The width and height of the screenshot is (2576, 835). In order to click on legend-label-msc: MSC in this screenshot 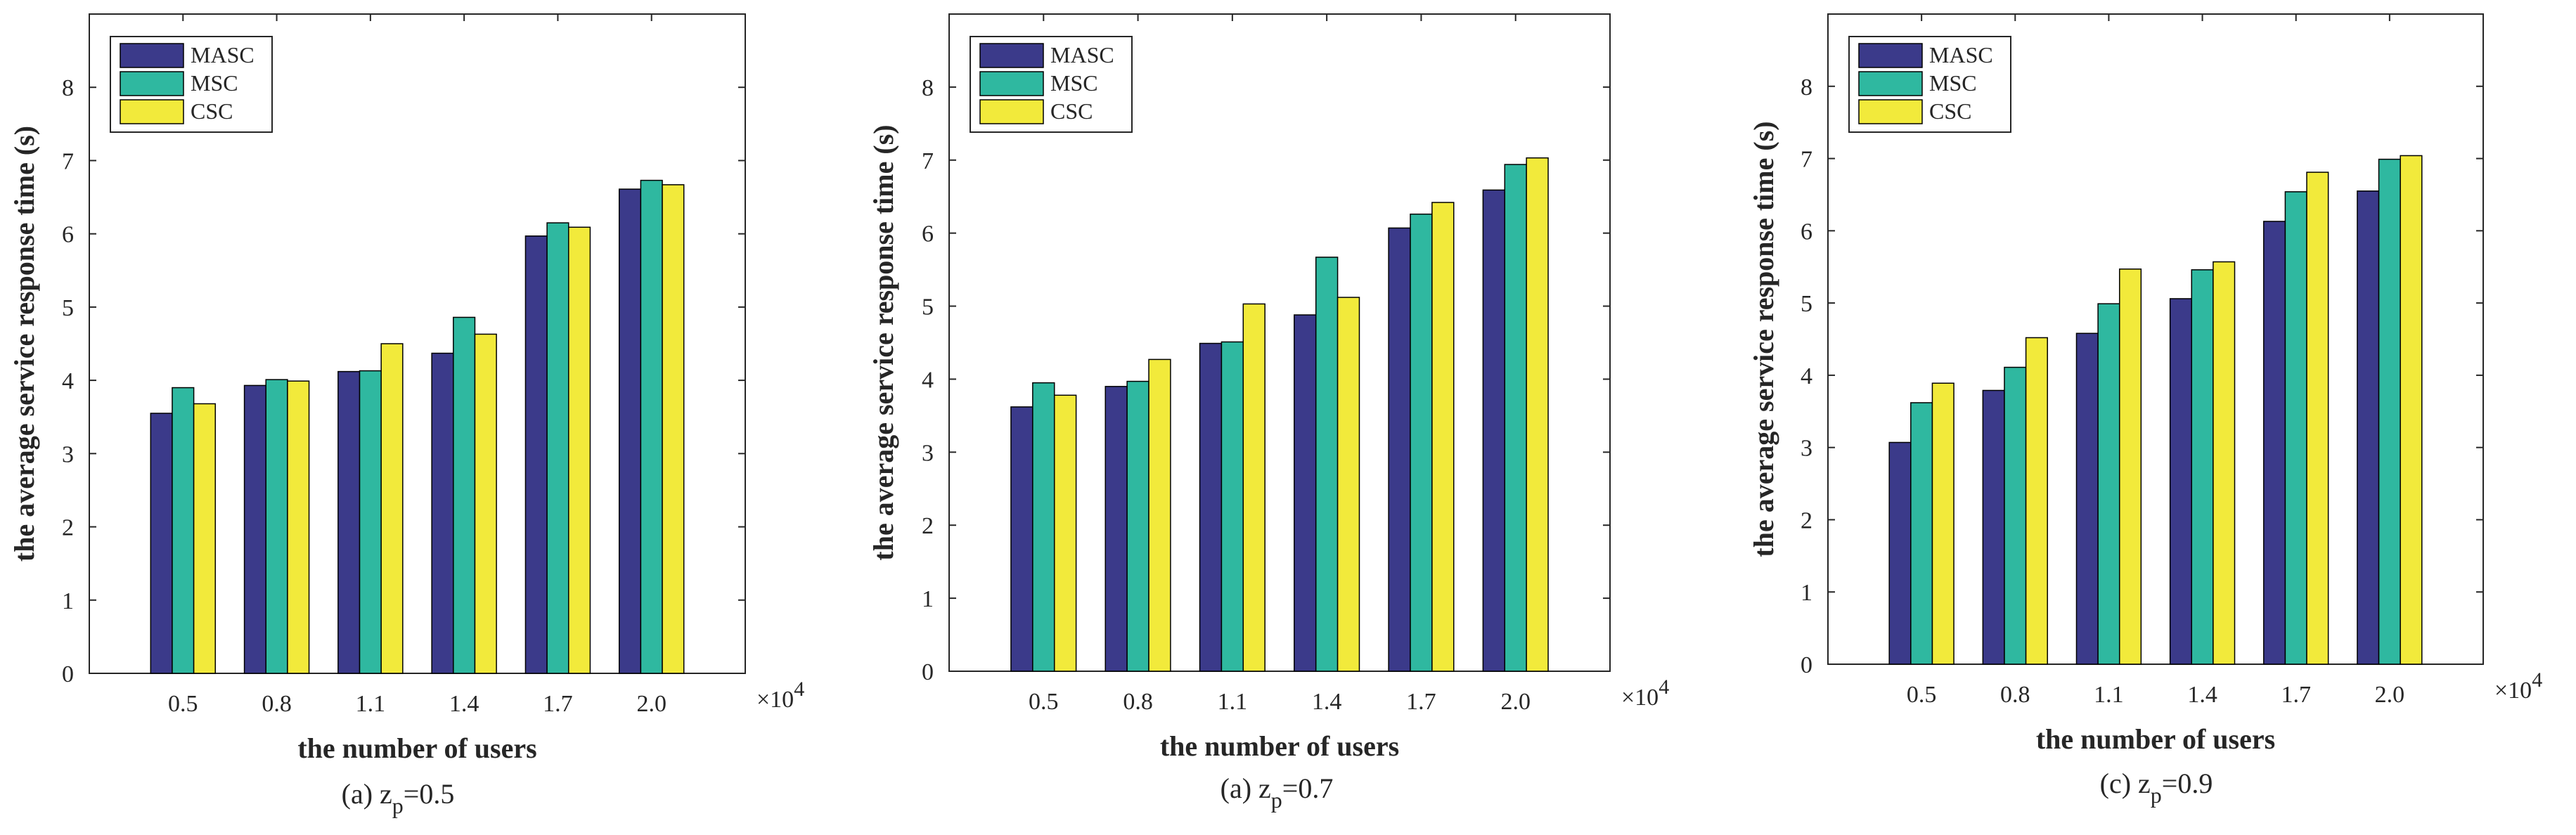, I will do `click(1074, 83)`.